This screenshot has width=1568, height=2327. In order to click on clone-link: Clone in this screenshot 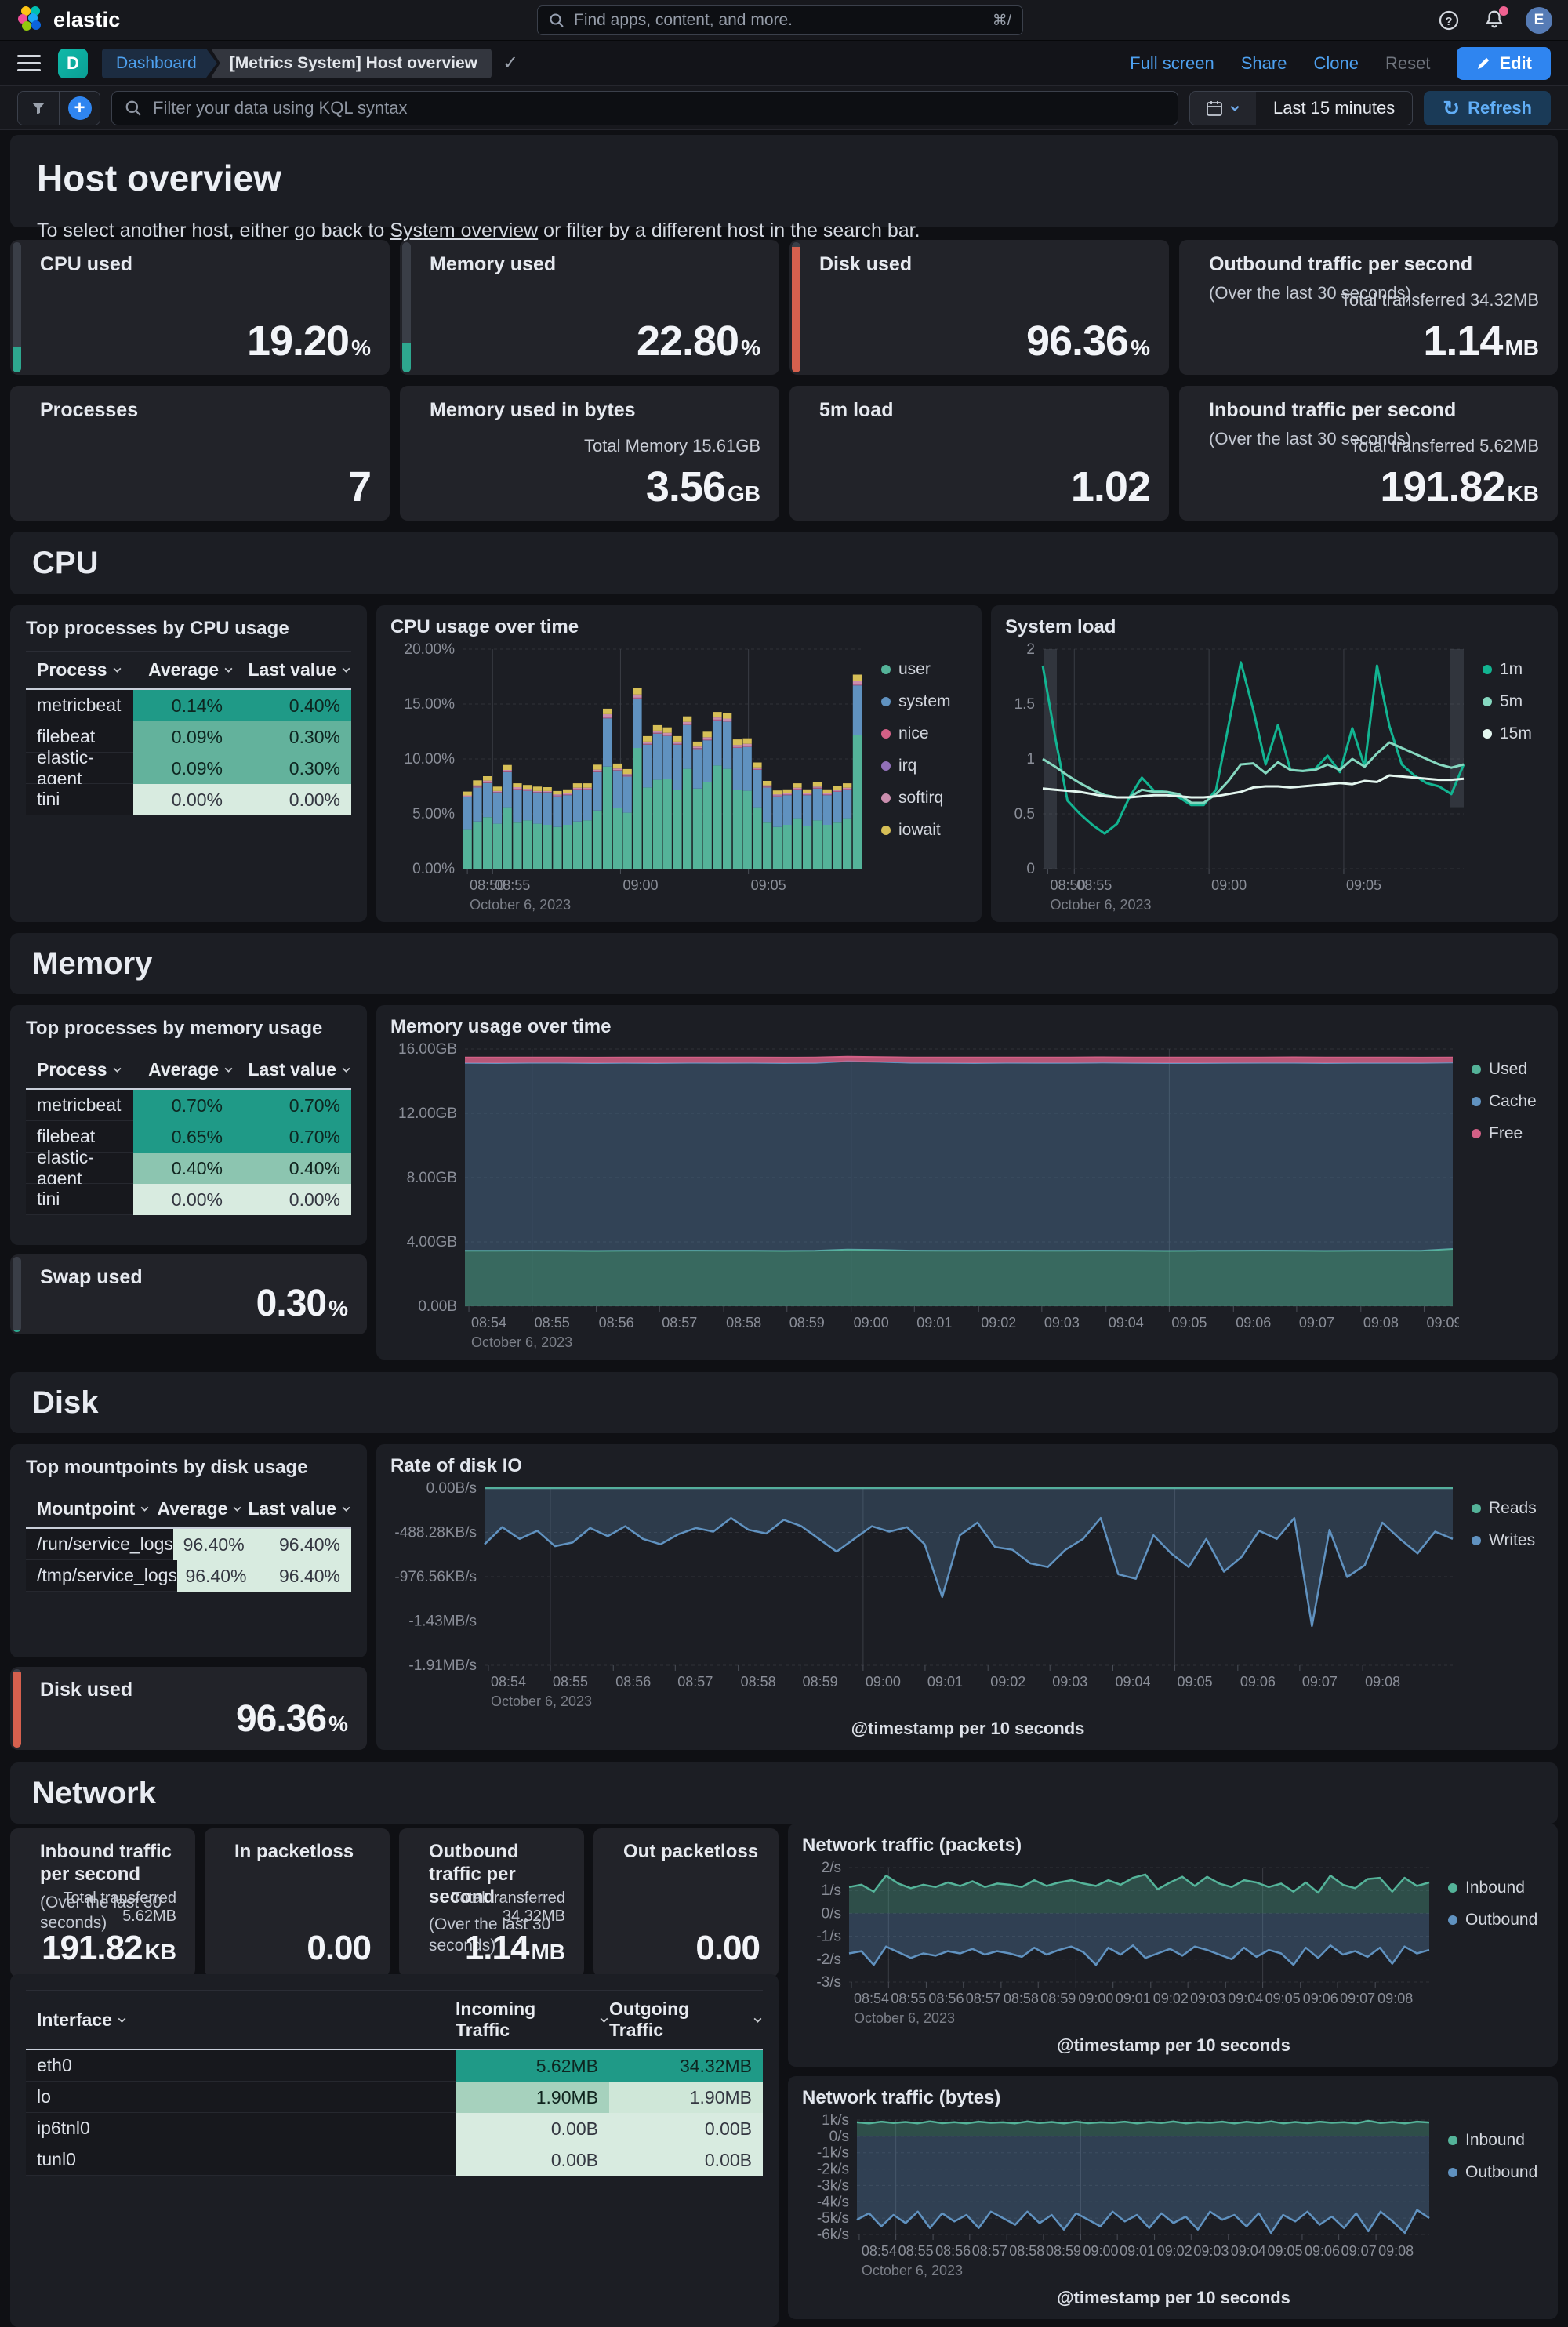, I will do `click(1336, 63)`.